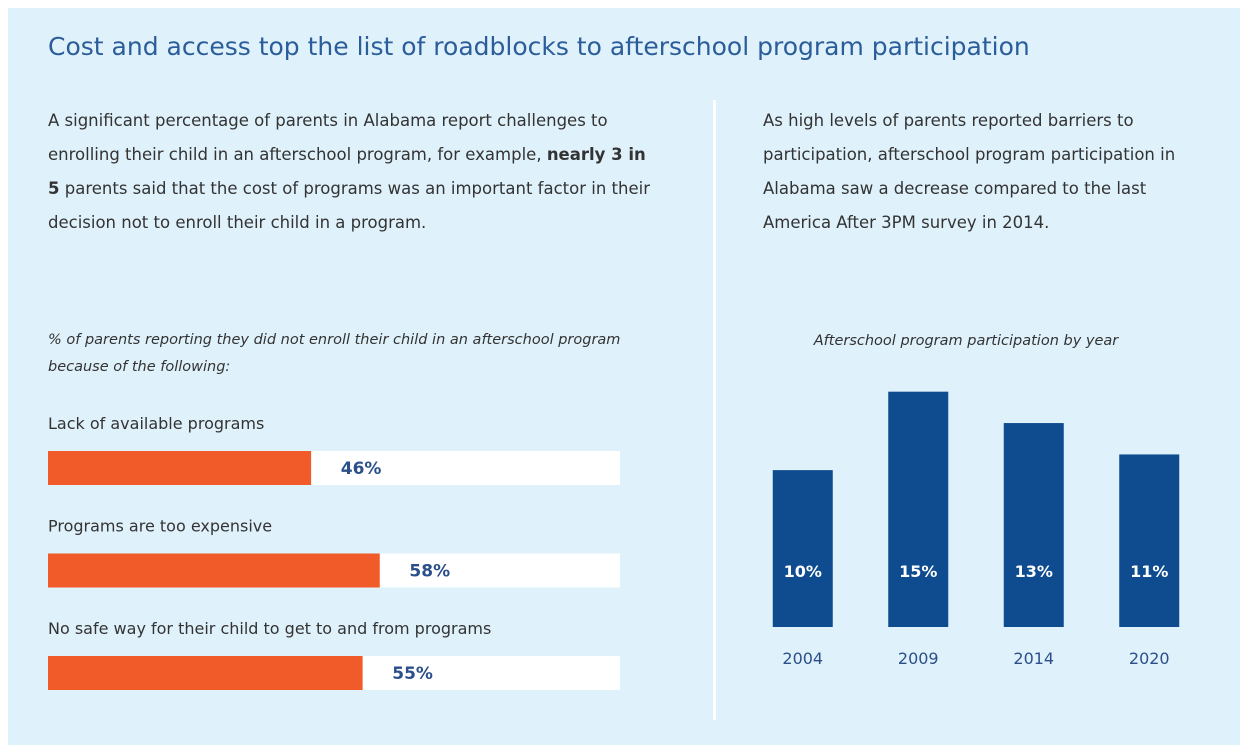 This screenshot has height=751, width=1244. What do you see at coordinates (361, 469) in the screenshot?
I see `value-label: 46%` at bounding box center [361, 469].